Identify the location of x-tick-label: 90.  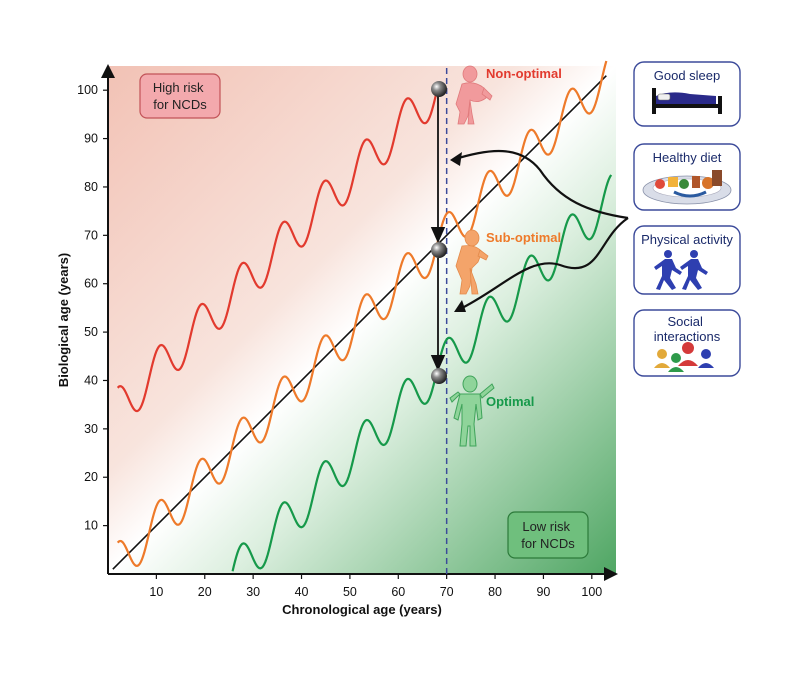
(543, 592).